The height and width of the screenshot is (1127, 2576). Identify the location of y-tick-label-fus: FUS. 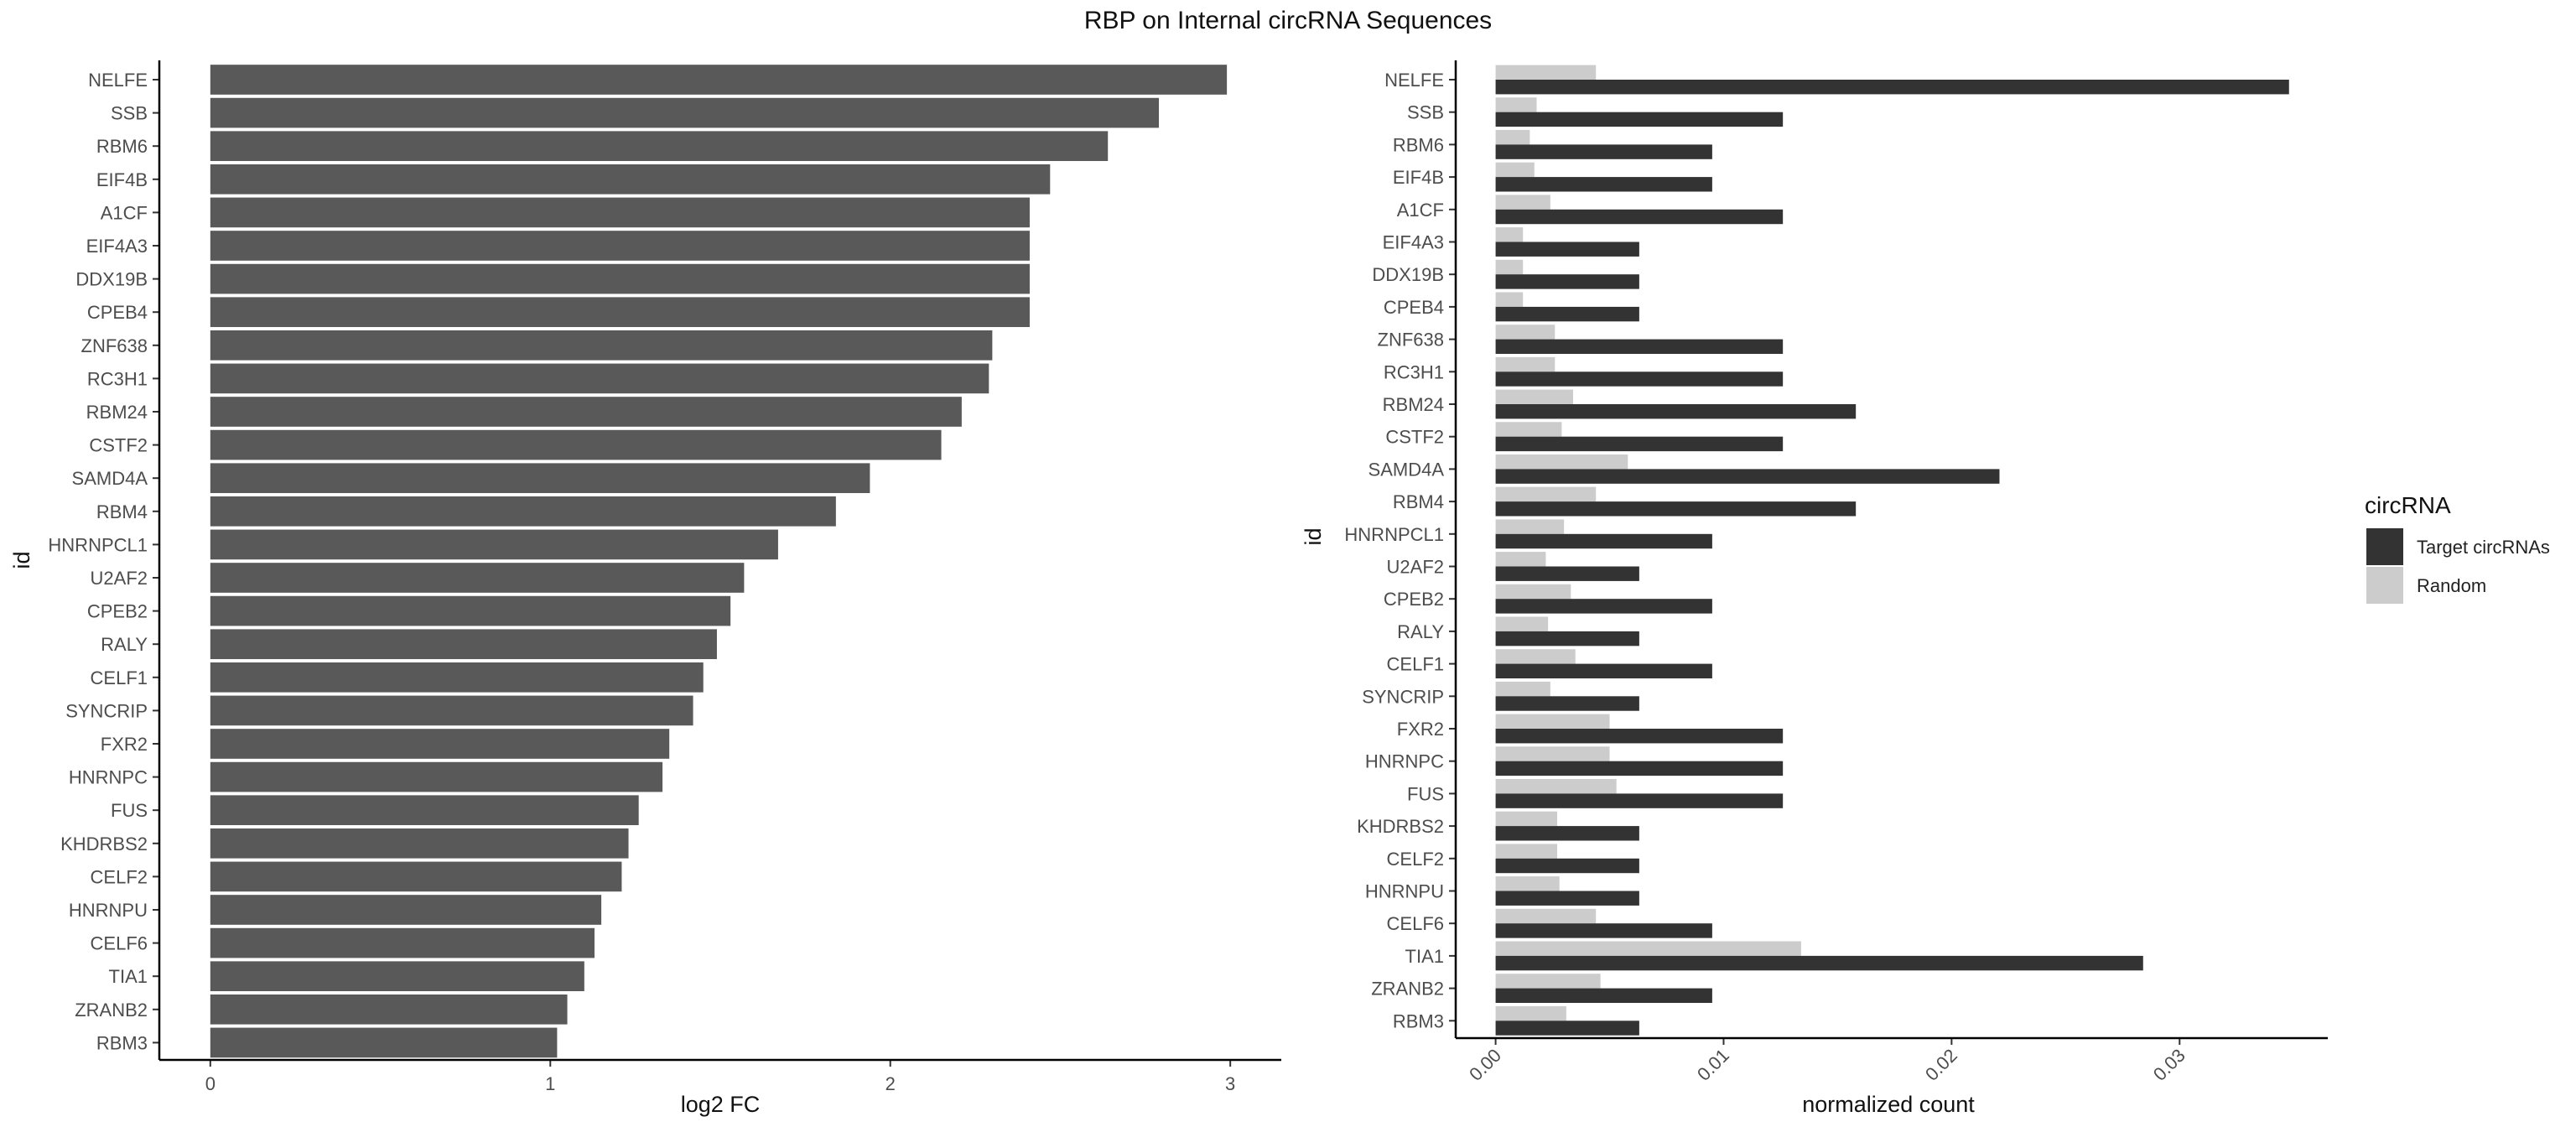
(1425, 793).